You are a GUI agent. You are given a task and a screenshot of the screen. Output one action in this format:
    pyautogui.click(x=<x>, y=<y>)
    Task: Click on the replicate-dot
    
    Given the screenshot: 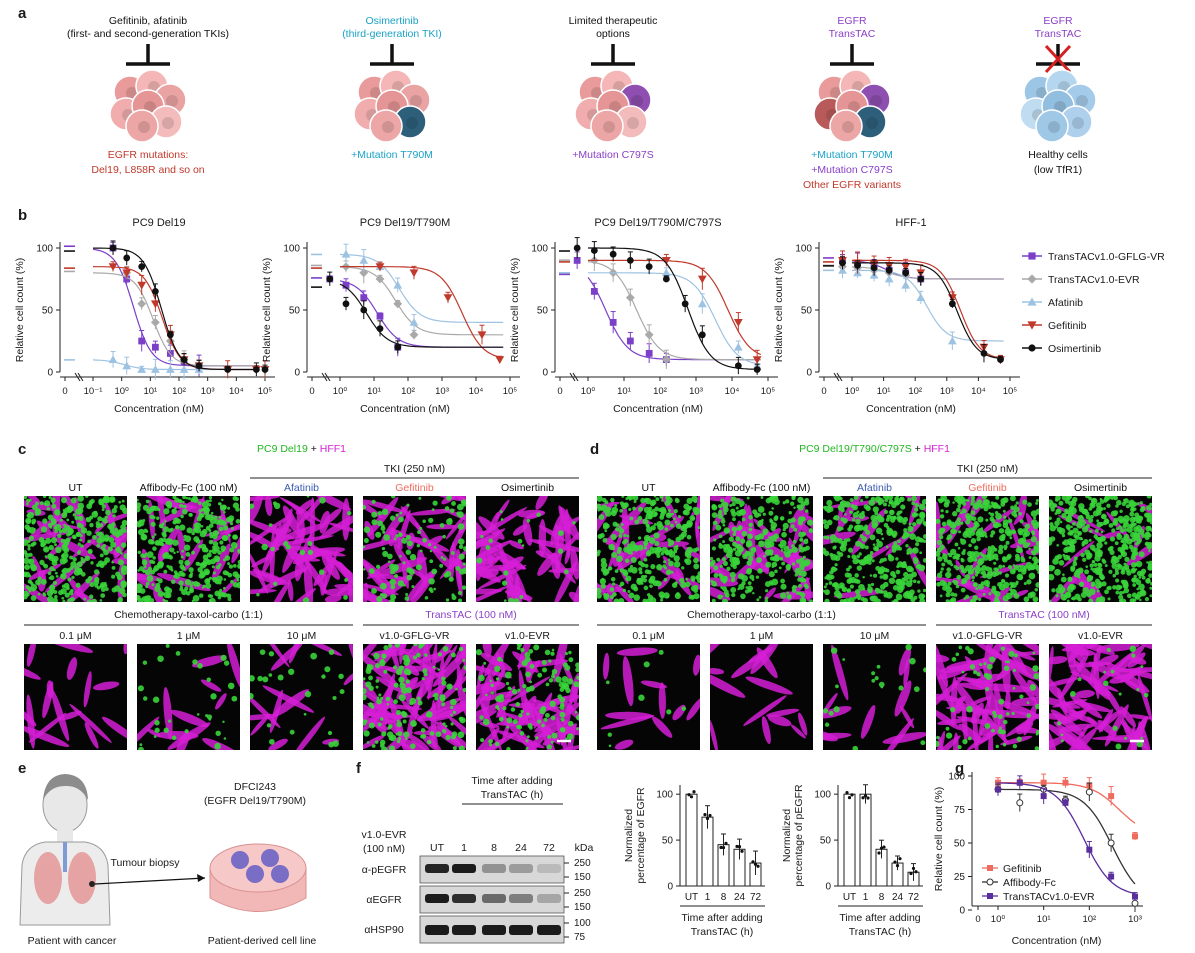 What is the action you would take?
    pyautogui.click(x=691, y=797)
    